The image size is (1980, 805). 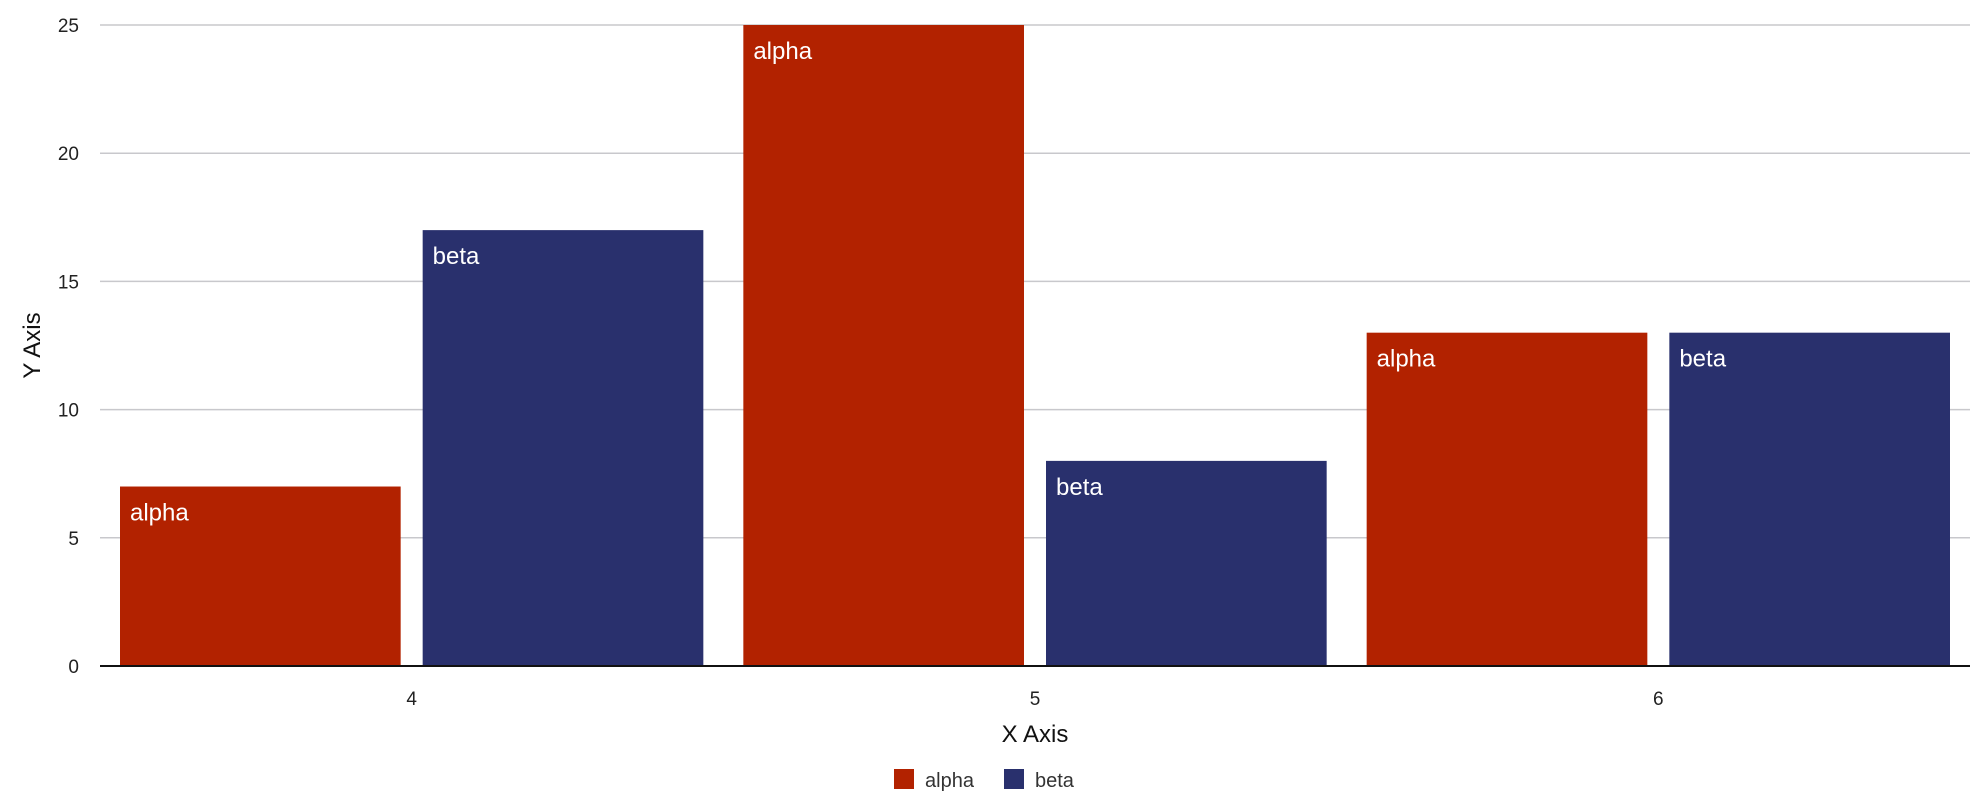 What do you see at coordinates (68, 411) in the screenshot?
I see `y-tick-label: 10` at bounding box center [68, 411].